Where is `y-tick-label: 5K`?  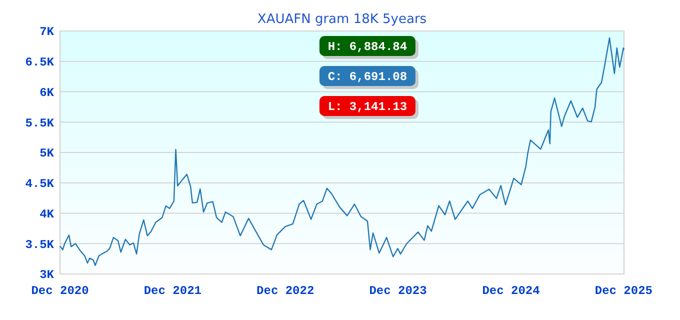
y-tick-label: 5K is located at coordinates (47, 153).